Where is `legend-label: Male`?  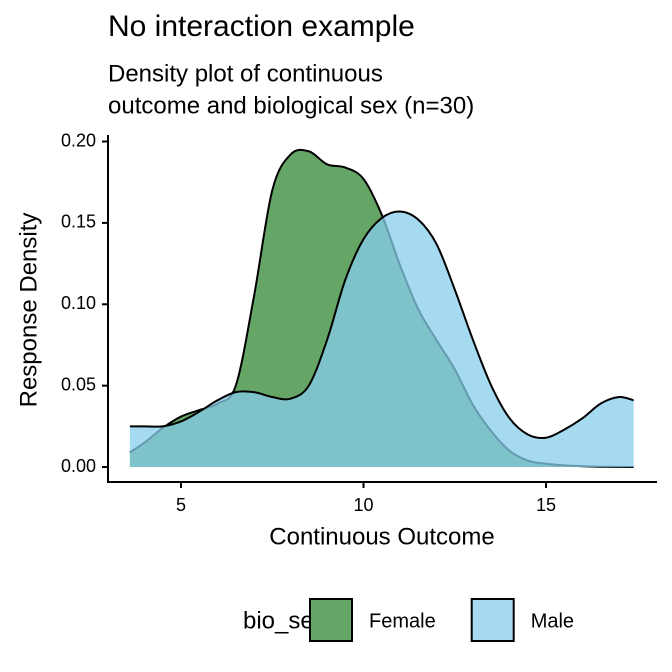 legend-label: Male is located at coordinates (552, 621).